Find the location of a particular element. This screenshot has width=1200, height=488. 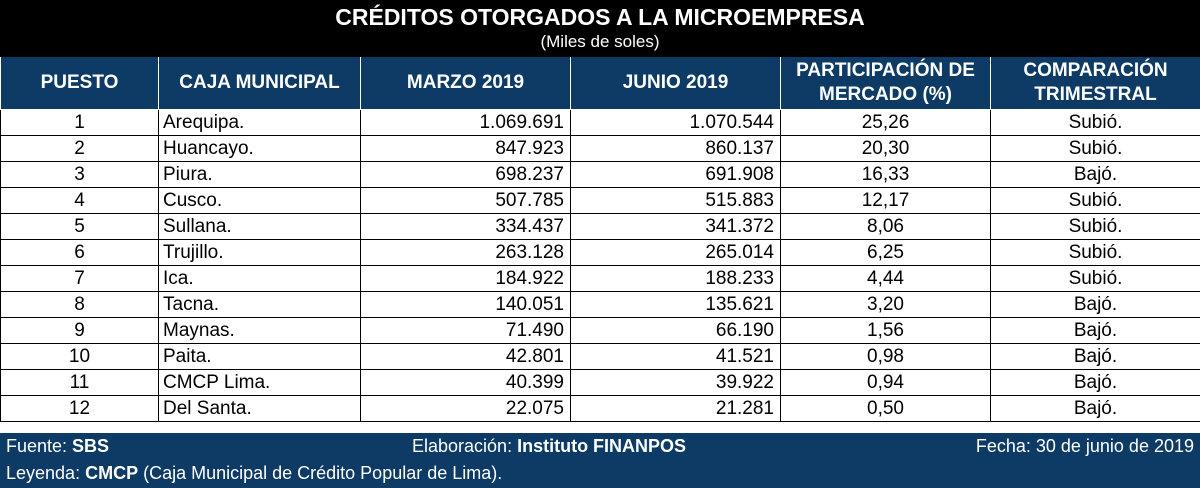

cell-participacion: 0,50 is located at coordinates (885, 408).